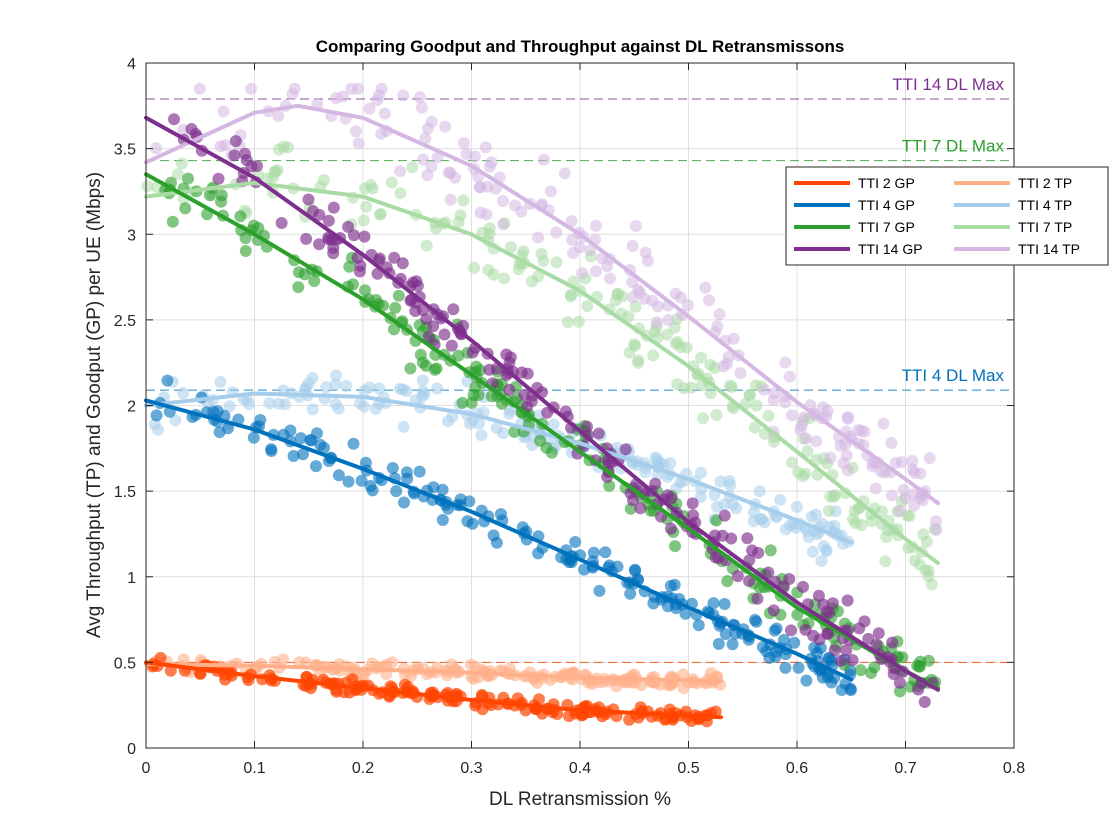 This screenshot has width=1120, height=840. I want to click on max-line-label: TTI 7 DL Max, so click(953, 146).